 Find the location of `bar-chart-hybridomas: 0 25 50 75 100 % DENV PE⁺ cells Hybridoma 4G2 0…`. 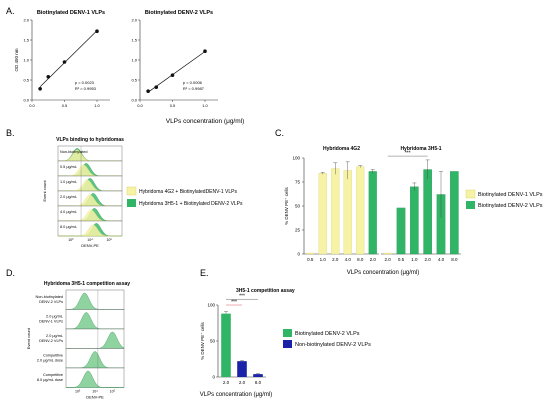

bar-chart-hybridomas: 0 25 50 75 100 % DENV PE⁺ cells Hybridoma 4G2 0… is located at coordinates (372, 211).